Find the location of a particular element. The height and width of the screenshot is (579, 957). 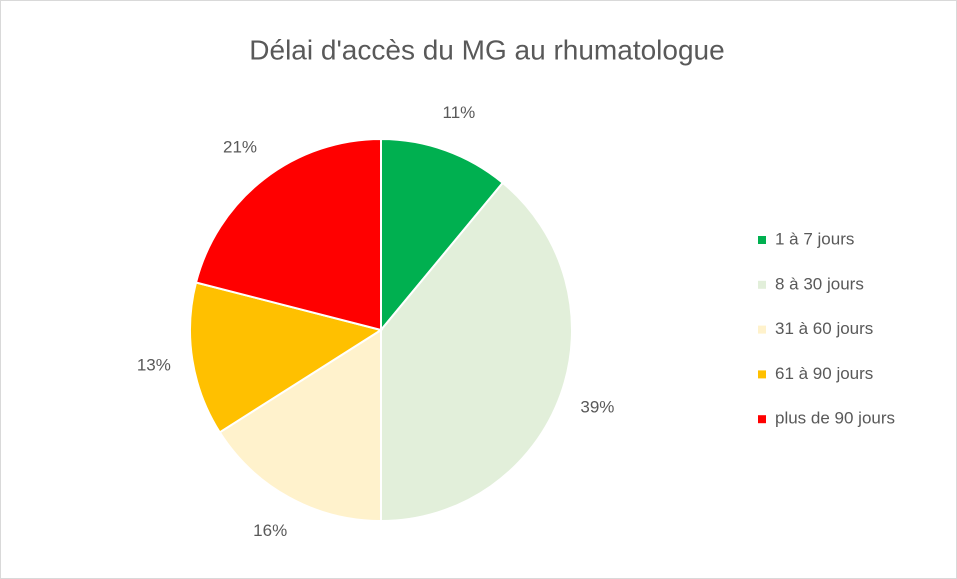

legend-label: plus de 90 jours is located at coordinates (835, 418).